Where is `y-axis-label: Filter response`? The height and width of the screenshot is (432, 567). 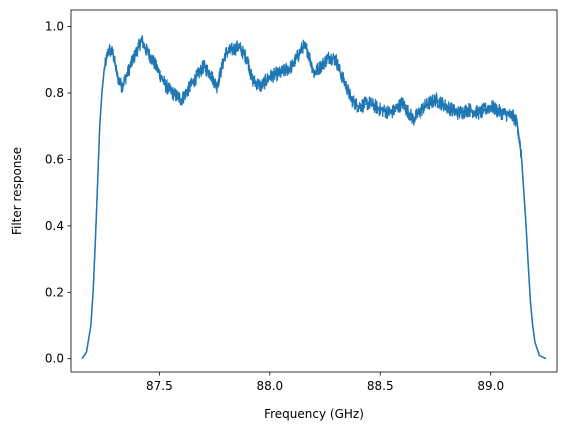 y-axis-label: Filter response is located at coordinates (17, 191).